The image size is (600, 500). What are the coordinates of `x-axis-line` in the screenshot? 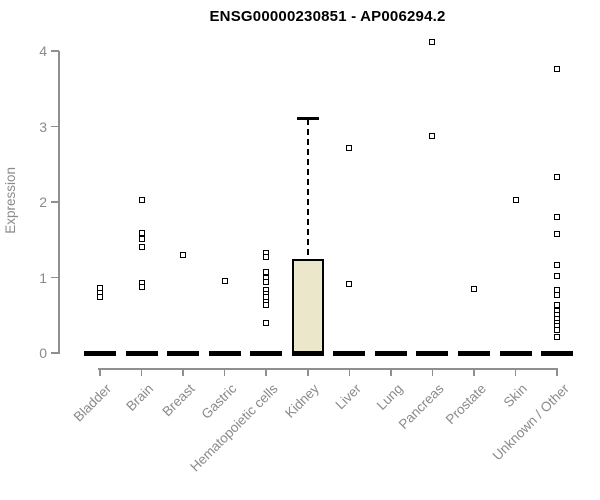 It's located at (328, 369).